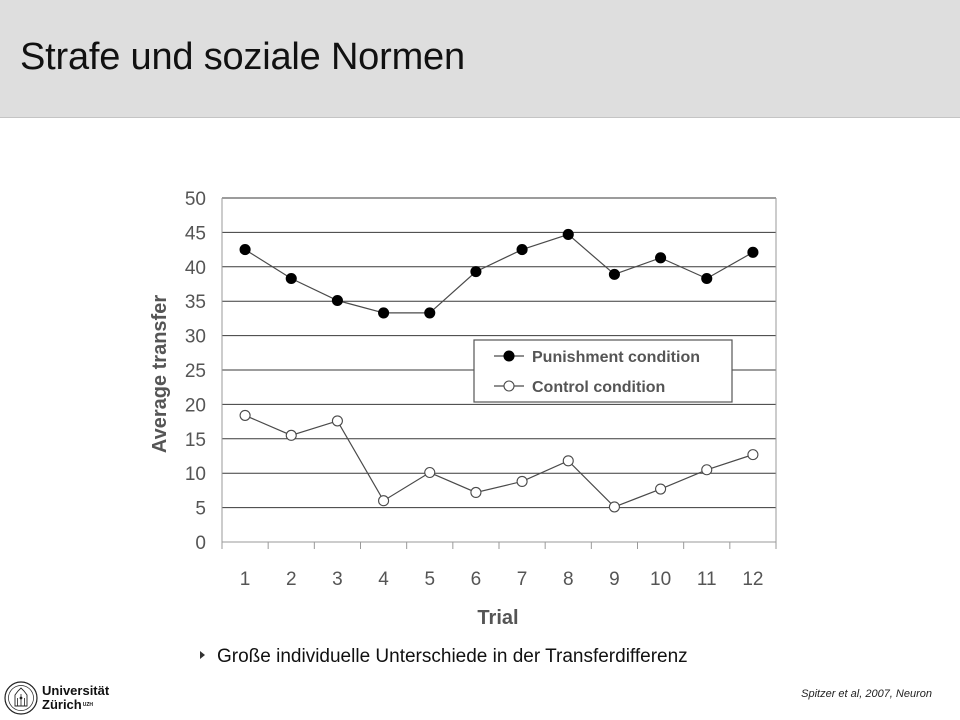 The width and height of the screenshot is (960, 720). What do you see at coordinates (616, 357) in the screenshot?
I see `legend-entry: Punishment condition` at bounding box center [616, 357].